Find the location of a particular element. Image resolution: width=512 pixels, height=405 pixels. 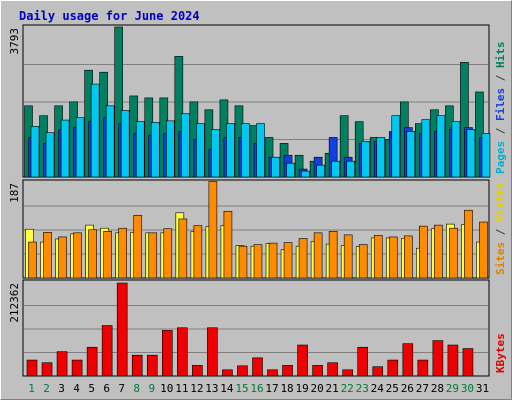

panel-kbytes-legend-part-0: KBytes is located at coordinates (500, 353).